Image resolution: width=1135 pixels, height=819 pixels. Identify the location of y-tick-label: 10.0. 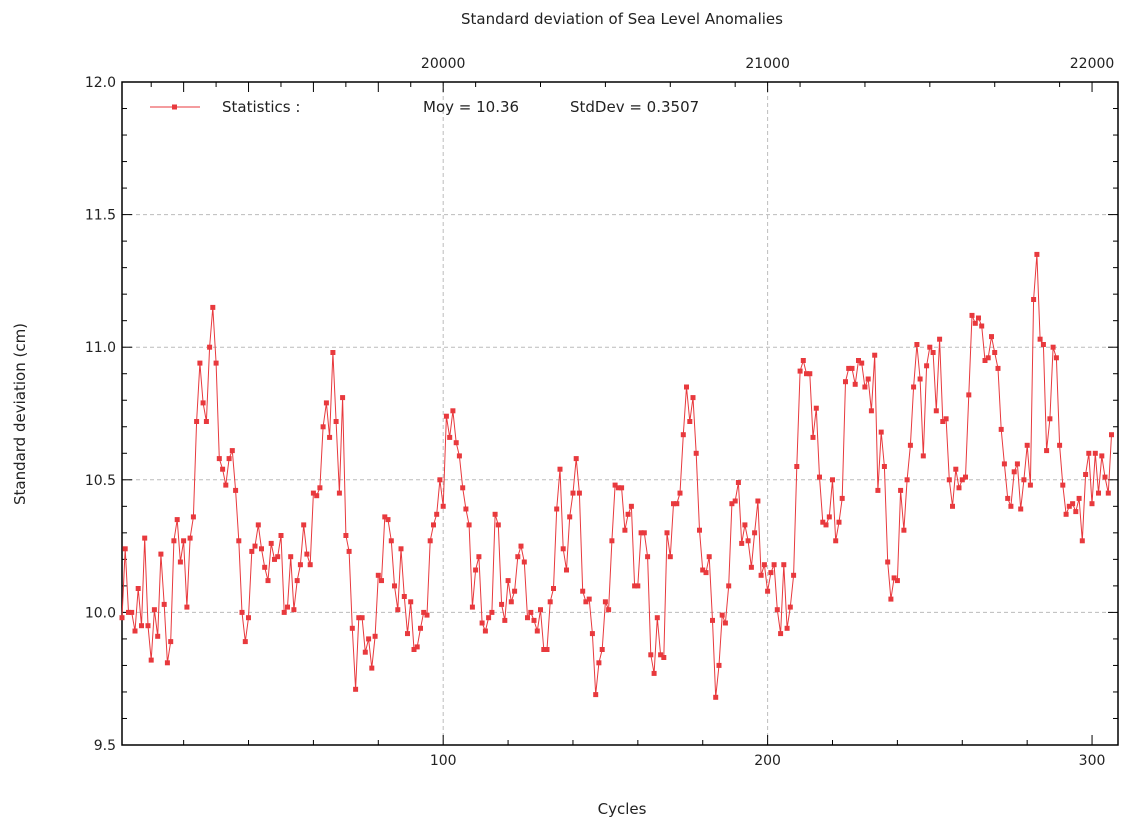
(100, 613).